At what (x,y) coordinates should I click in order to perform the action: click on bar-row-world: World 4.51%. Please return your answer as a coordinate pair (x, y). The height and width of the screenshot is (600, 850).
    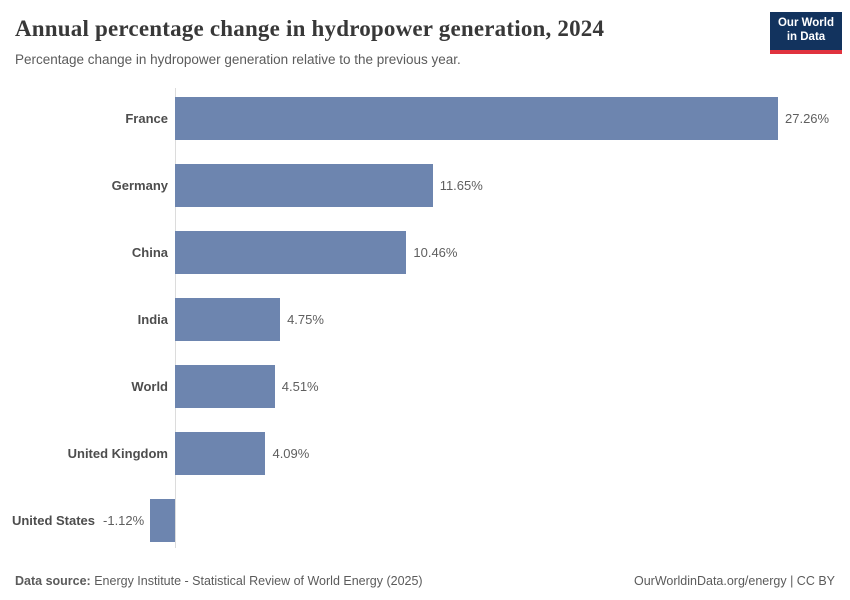
    Looking at the image, I should click on (425, 386).